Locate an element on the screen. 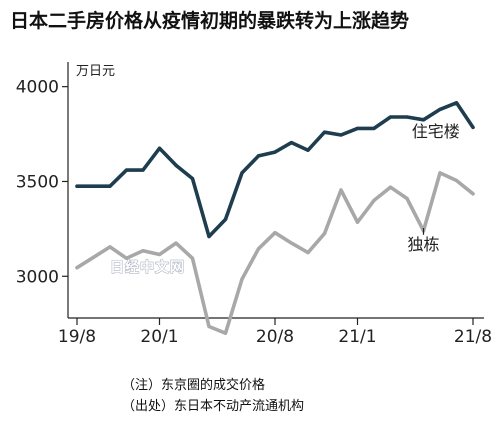  y-tick-label: 3500 is located at coordinates (37, 182).